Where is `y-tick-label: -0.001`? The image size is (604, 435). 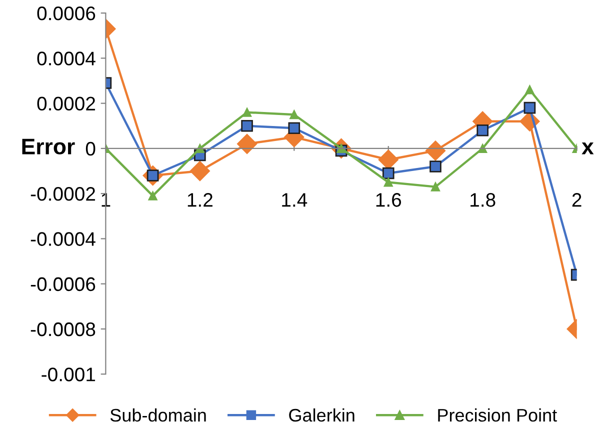 y-tick-label: -0.001 is located at coordinates (69, 375).